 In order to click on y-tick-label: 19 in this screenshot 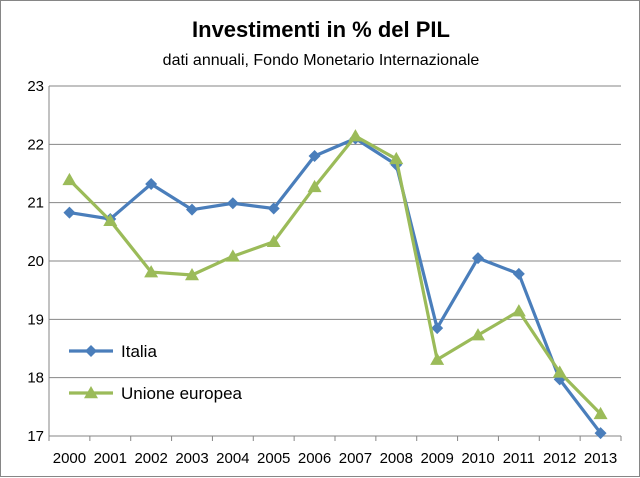, I will do `click(35, 319)`.